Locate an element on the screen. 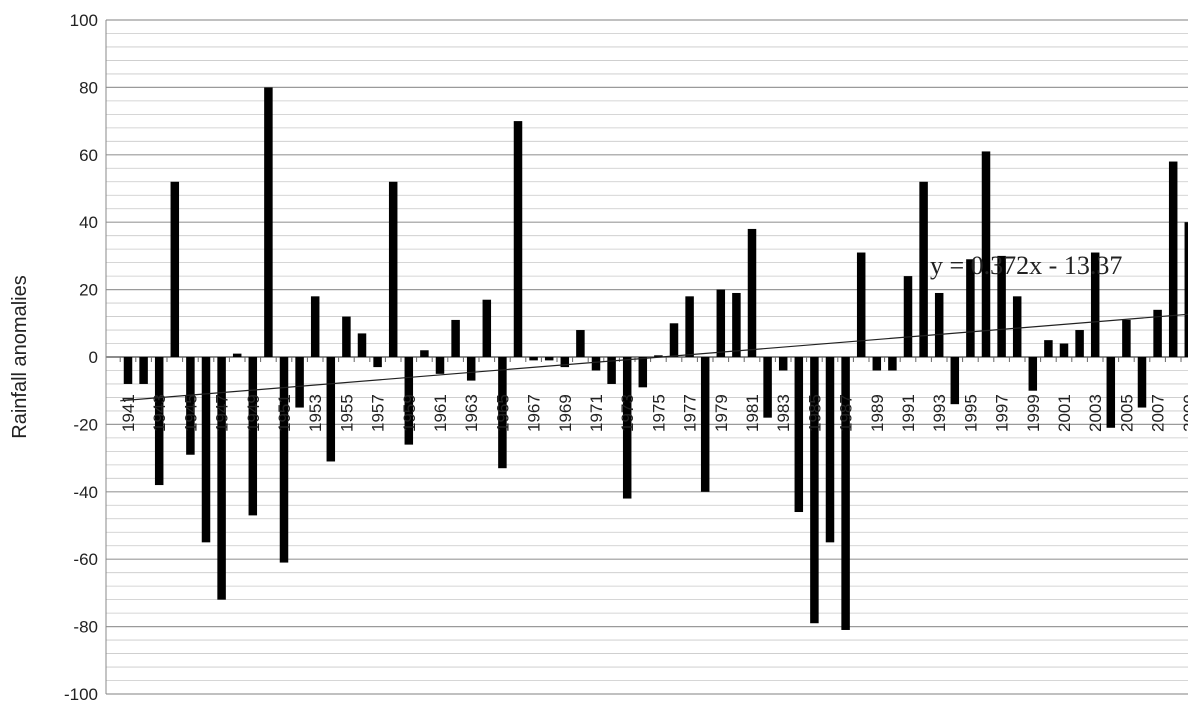 This screenshot has height=707, width=1188. bar-1953 is located at coordinates (315, 326).